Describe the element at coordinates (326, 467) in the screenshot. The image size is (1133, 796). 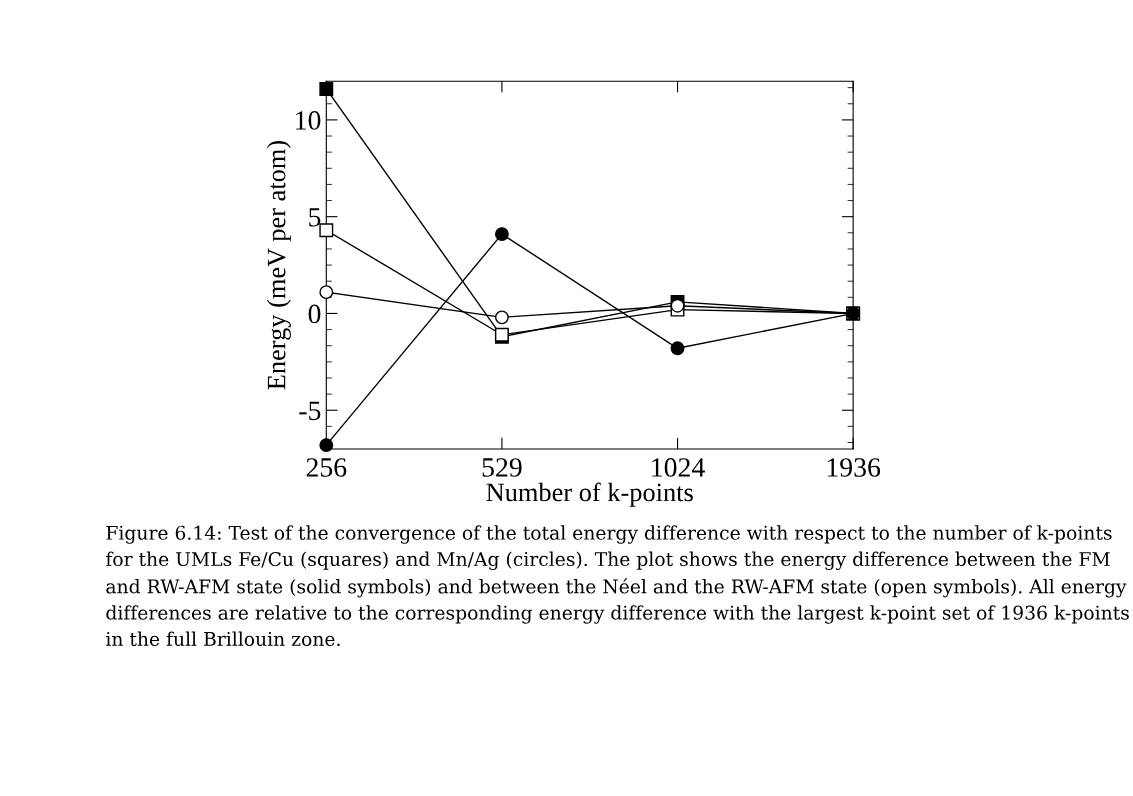
I see `x-tick-label: 256` at that location.